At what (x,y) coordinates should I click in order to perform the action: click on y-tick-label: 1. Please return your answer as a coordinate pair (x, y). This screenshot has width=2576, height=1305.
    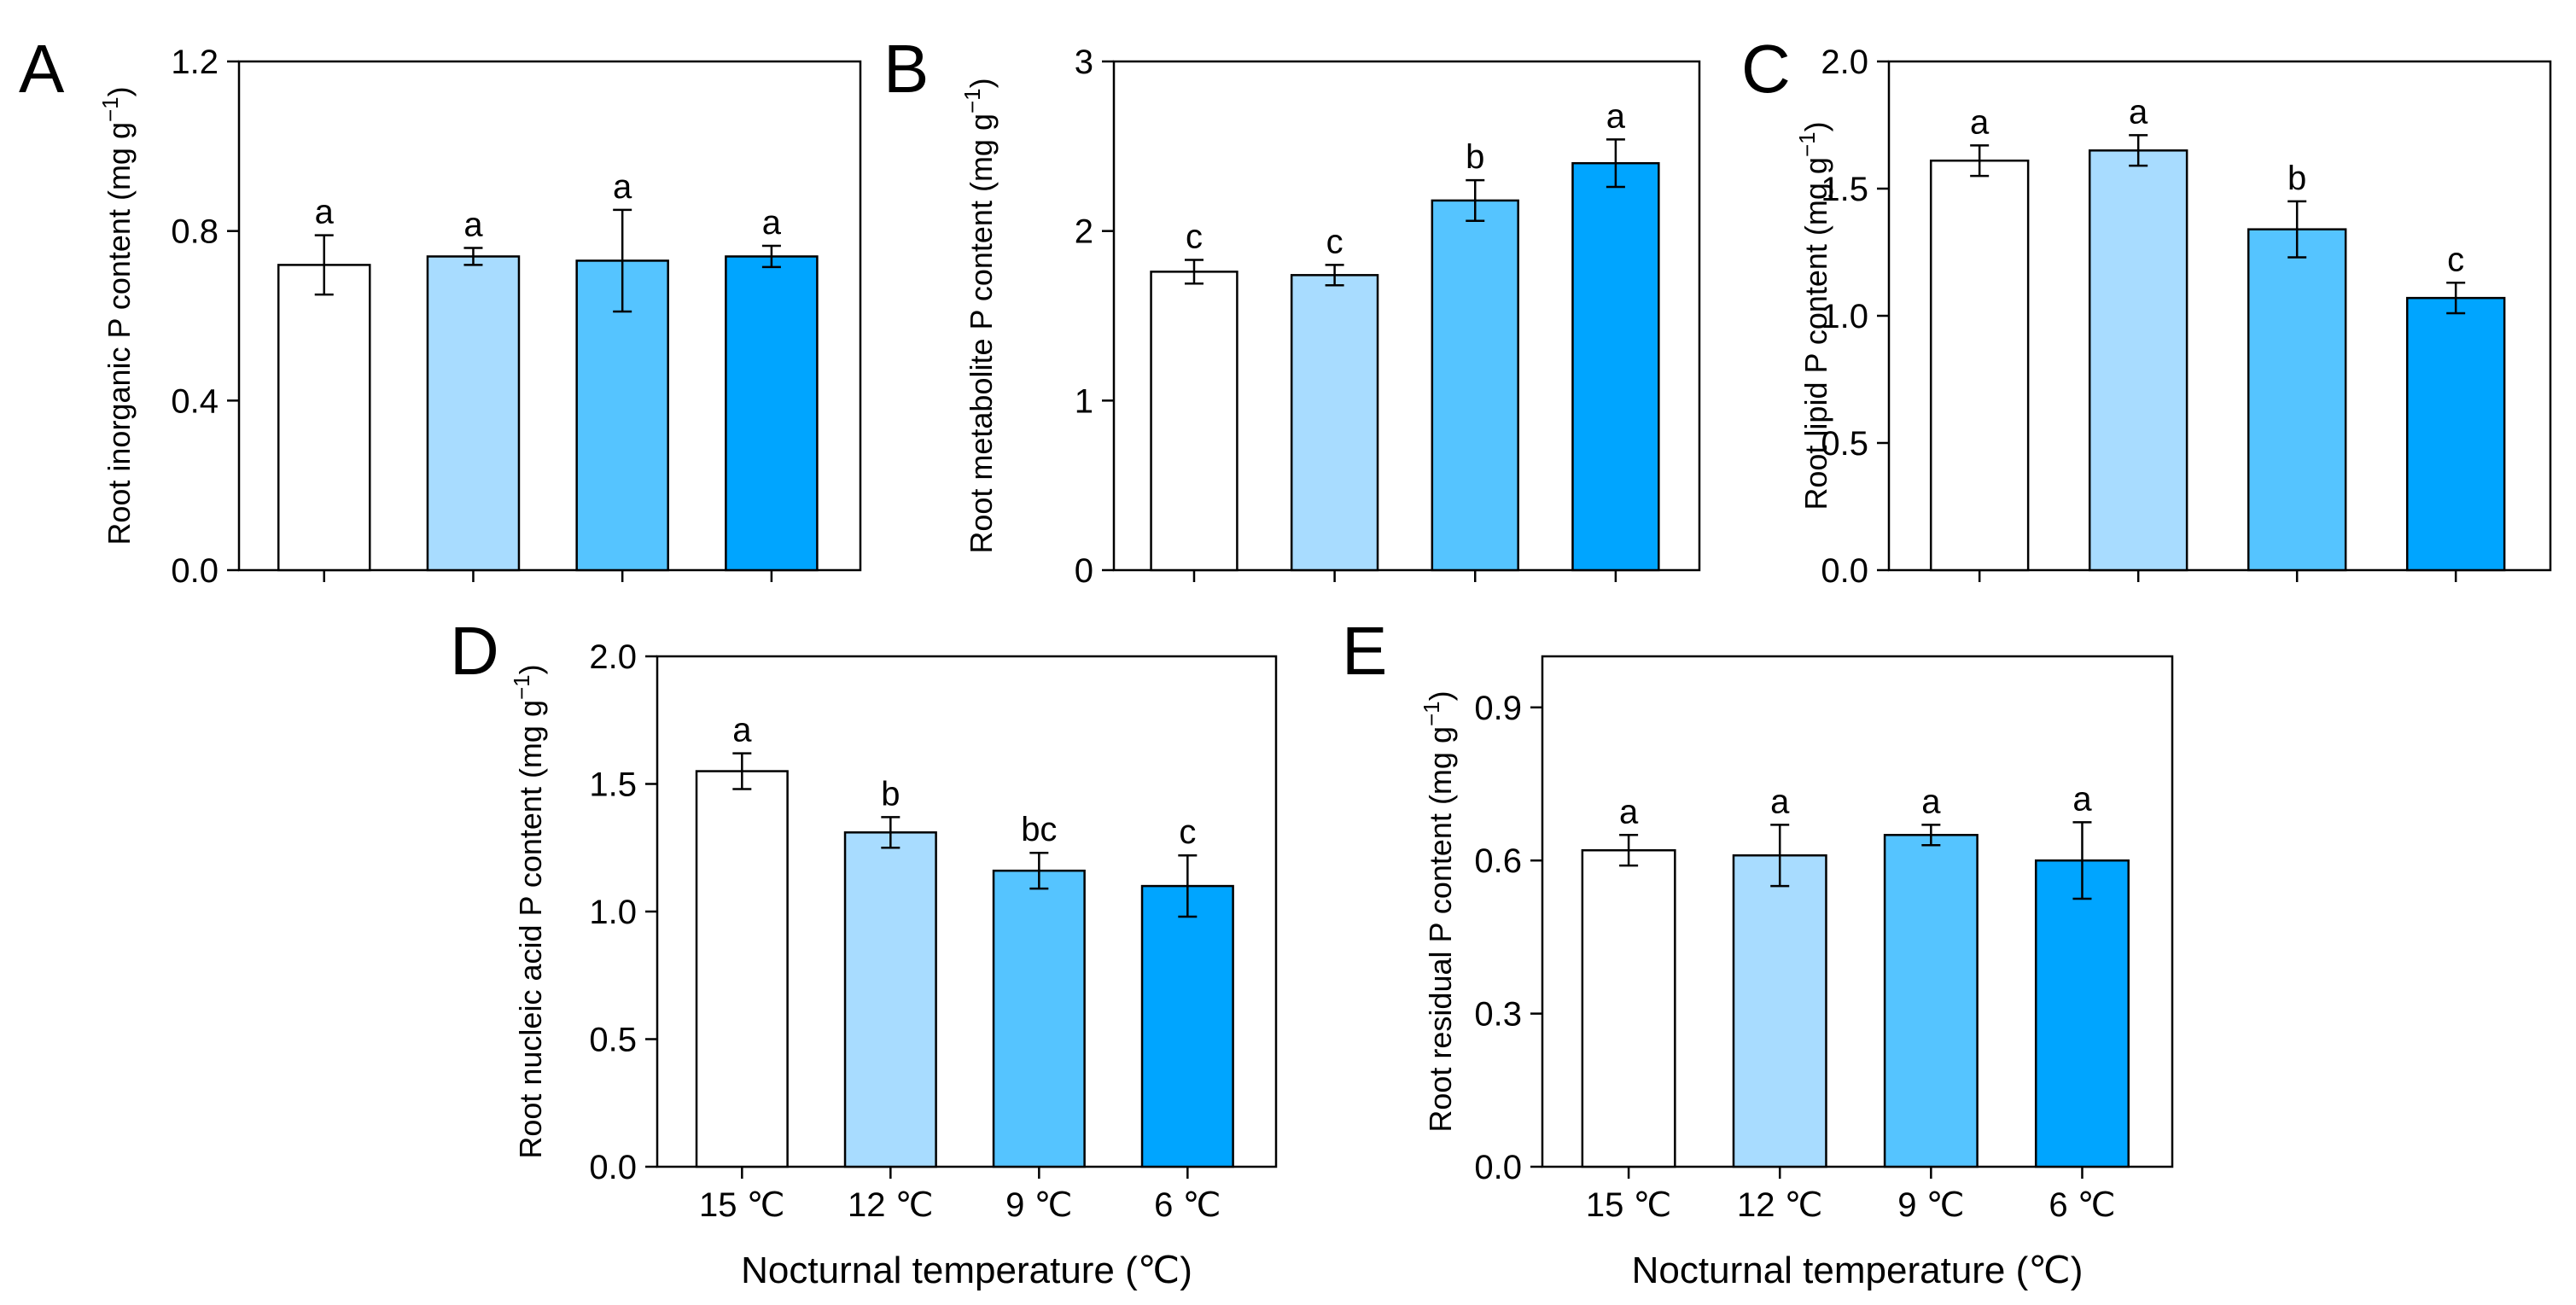
    Looking at the image, I should click on (1084, 401).